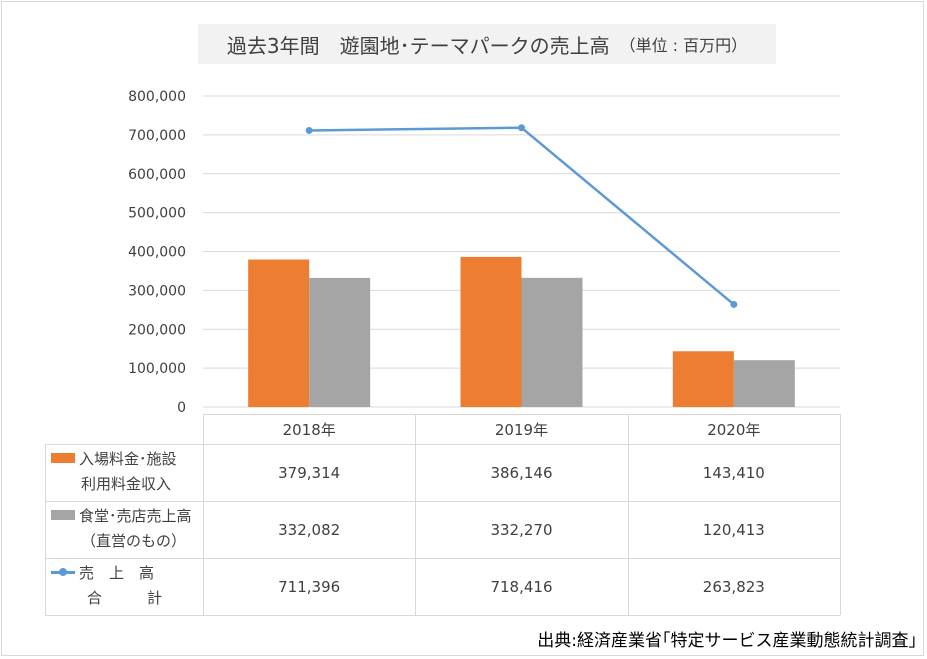 The width and height of the screenshot is (927, 659). I want to click on data-value: 711,396, so click(309, 586).